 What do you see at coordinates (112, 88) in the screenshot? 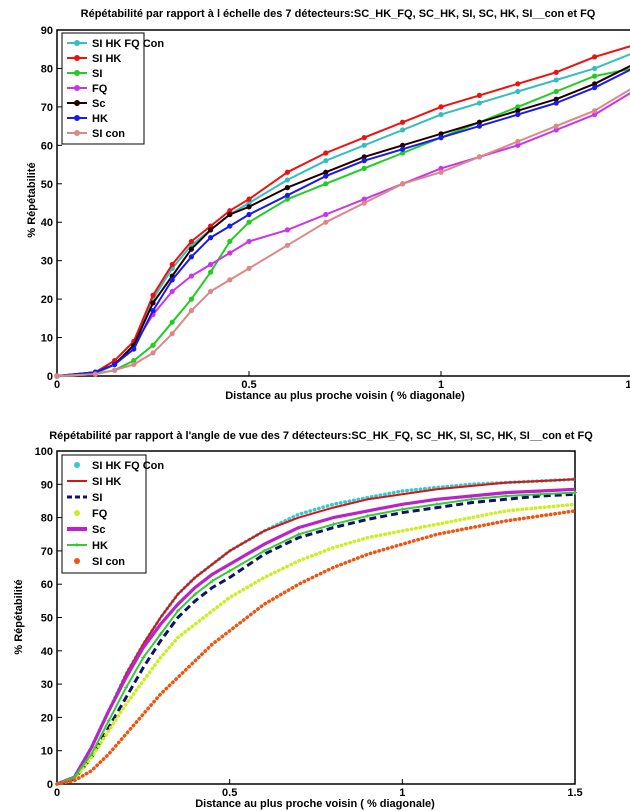
I see `legend: SI HK FQ Con SI HK SI FQ Sc HK SI con` at bounding box center [112, 88].